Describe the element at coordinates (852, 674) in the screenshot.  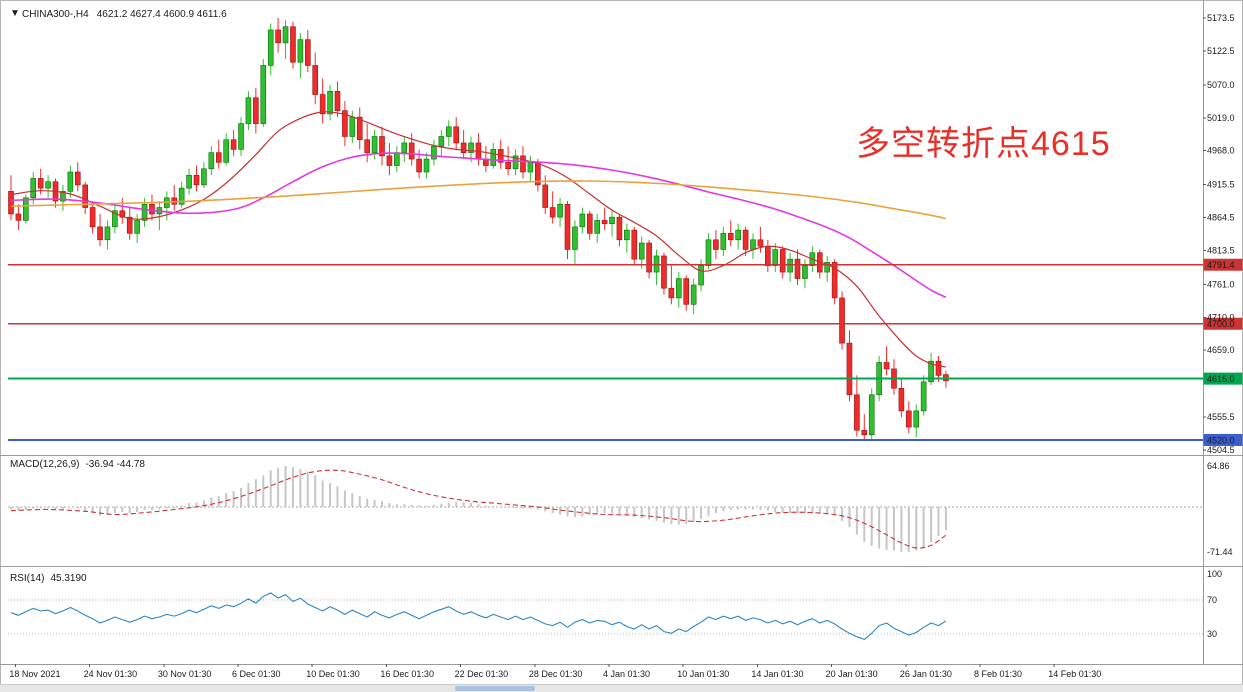
I see `time-axis-label: 20 Jan 01:30` at that location.